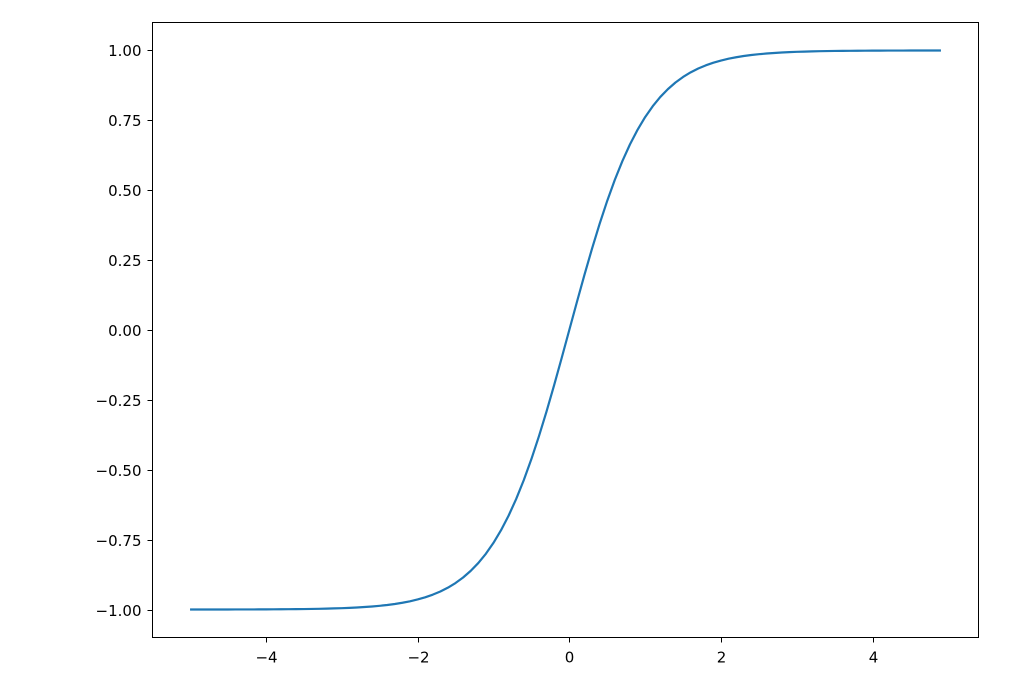 The width and height of the screenshot is (1023, 690). What do you see at coordinates (119, 401) in the screenshot?
I see `y-tick-label: −0.25` at bounding box center [119, 401].